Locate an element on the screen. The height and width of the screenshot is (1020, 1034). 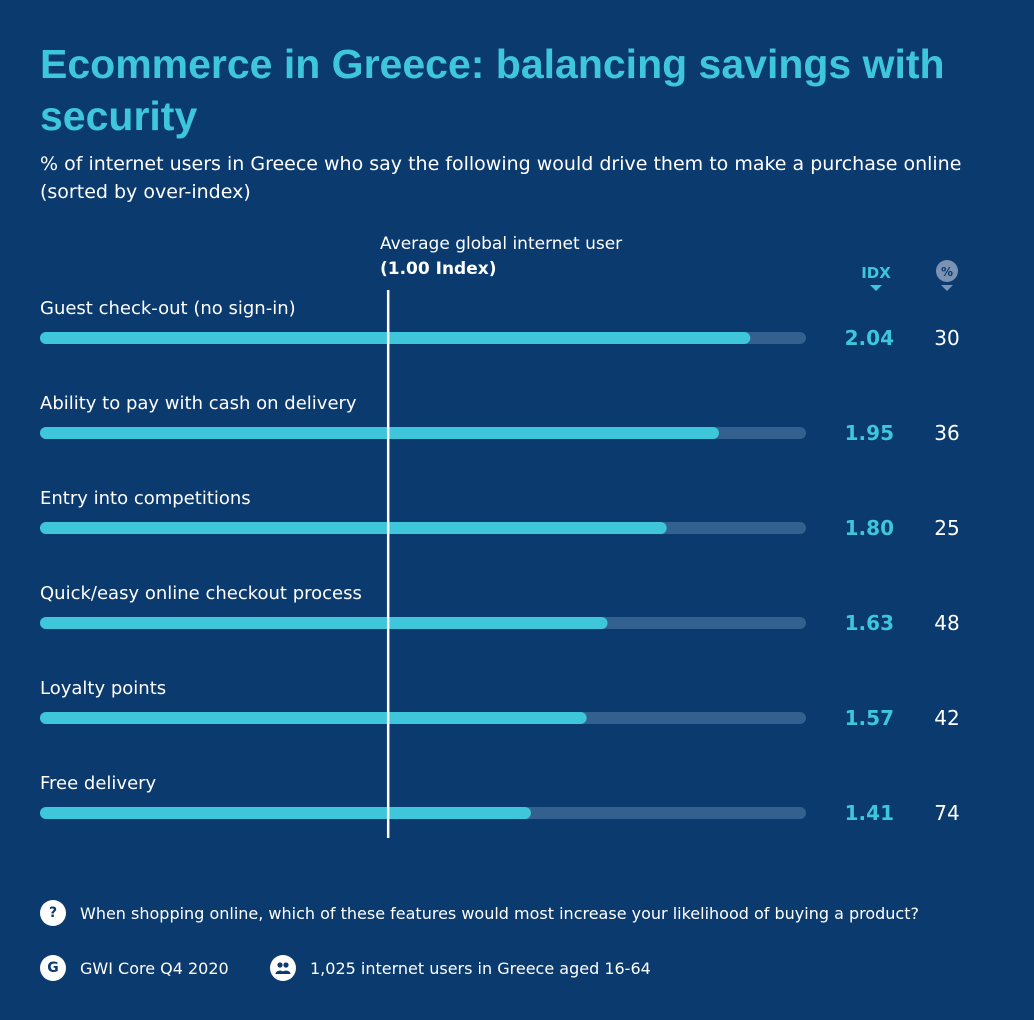
pct-value-label: 42 is located at coordinates (946, 718).